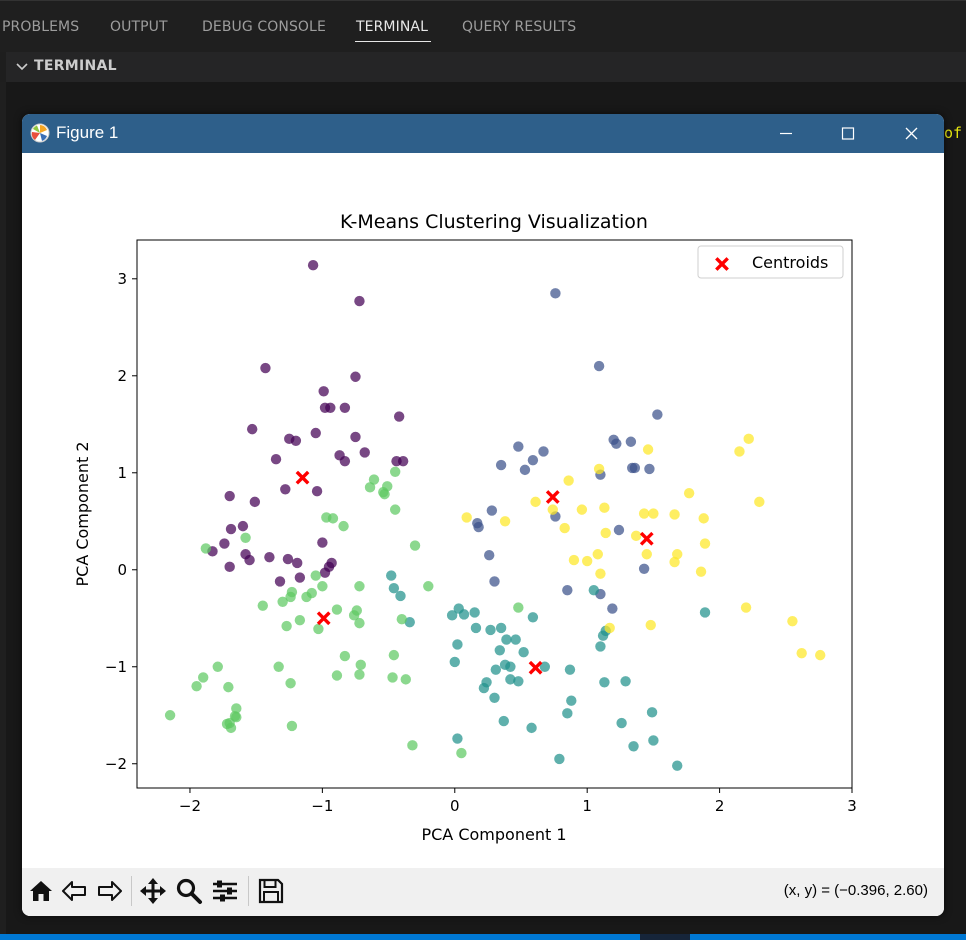  Describe the element at coordinates (322, 806) in the screenshot. I see `x-tick-label: −1` at that location.